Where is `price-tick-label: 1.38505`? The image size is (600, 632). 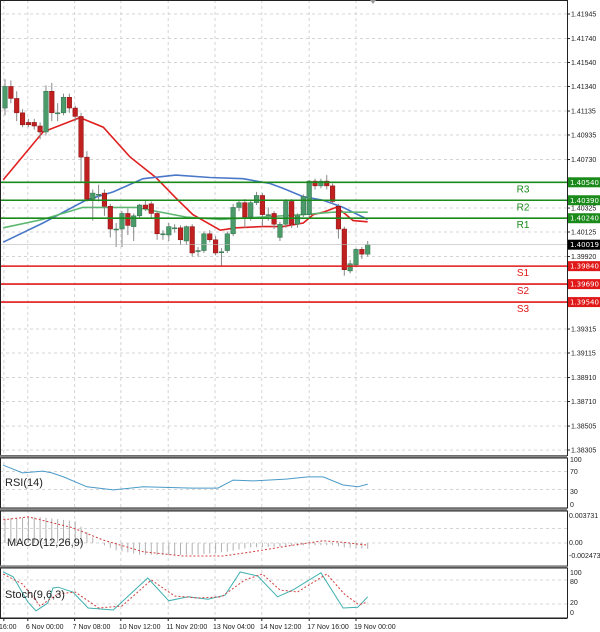 price-tick-label: 1.38505 is located at coordinates (583, 427).